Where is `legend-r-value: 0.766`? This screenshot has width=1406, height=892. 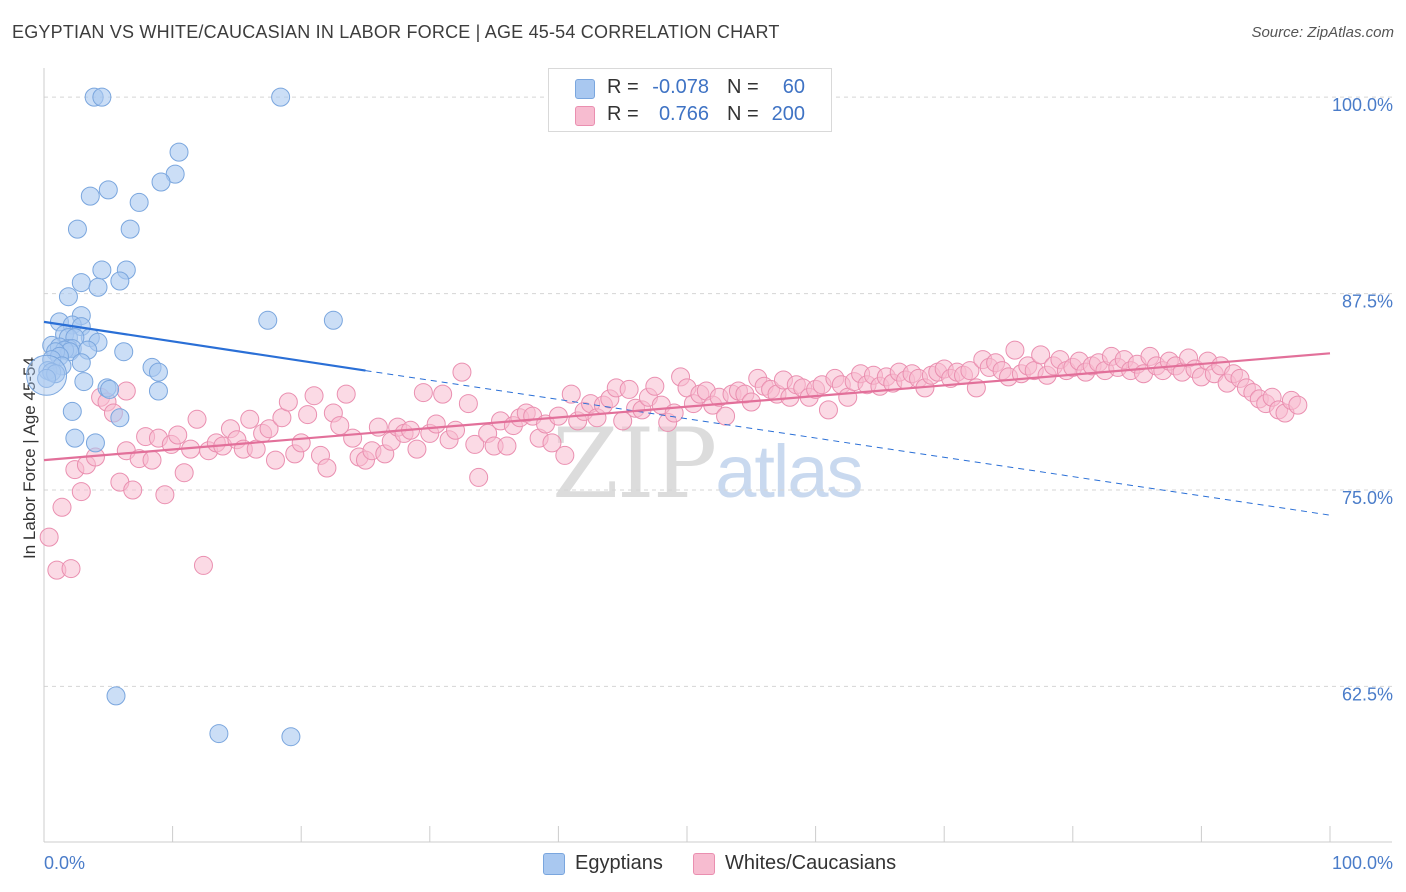
legend-r-value: 0.766 is located at coordinates (683, 114).